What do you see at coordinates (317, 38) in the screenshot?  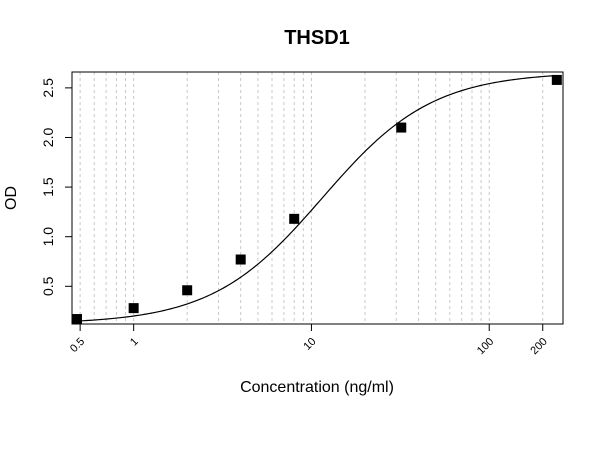 I see `chart-title: THSD1` at bounding box center [317, 38].